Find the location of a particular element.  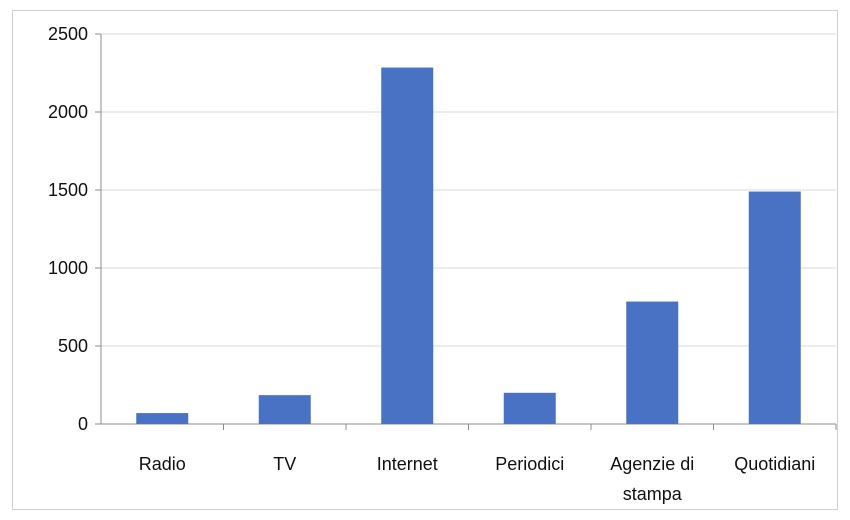

y-tick-label: 0 is located at coordinates (83, 424).